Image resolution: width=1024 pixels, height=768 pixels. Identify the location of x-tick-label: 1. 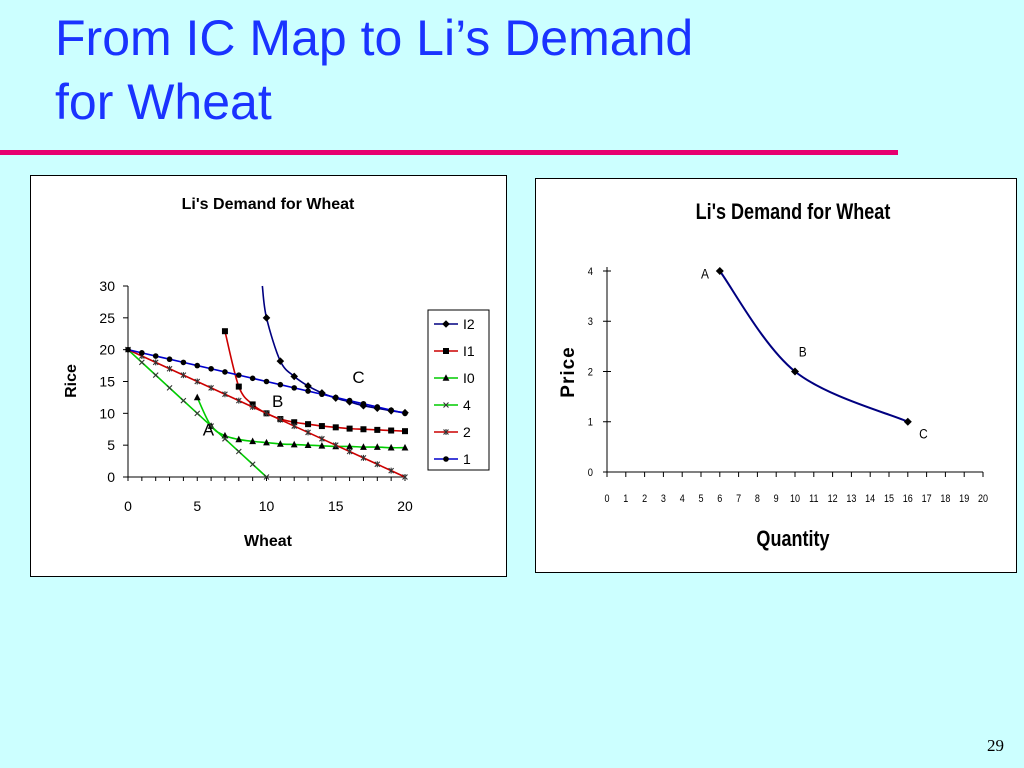
(625, 499).